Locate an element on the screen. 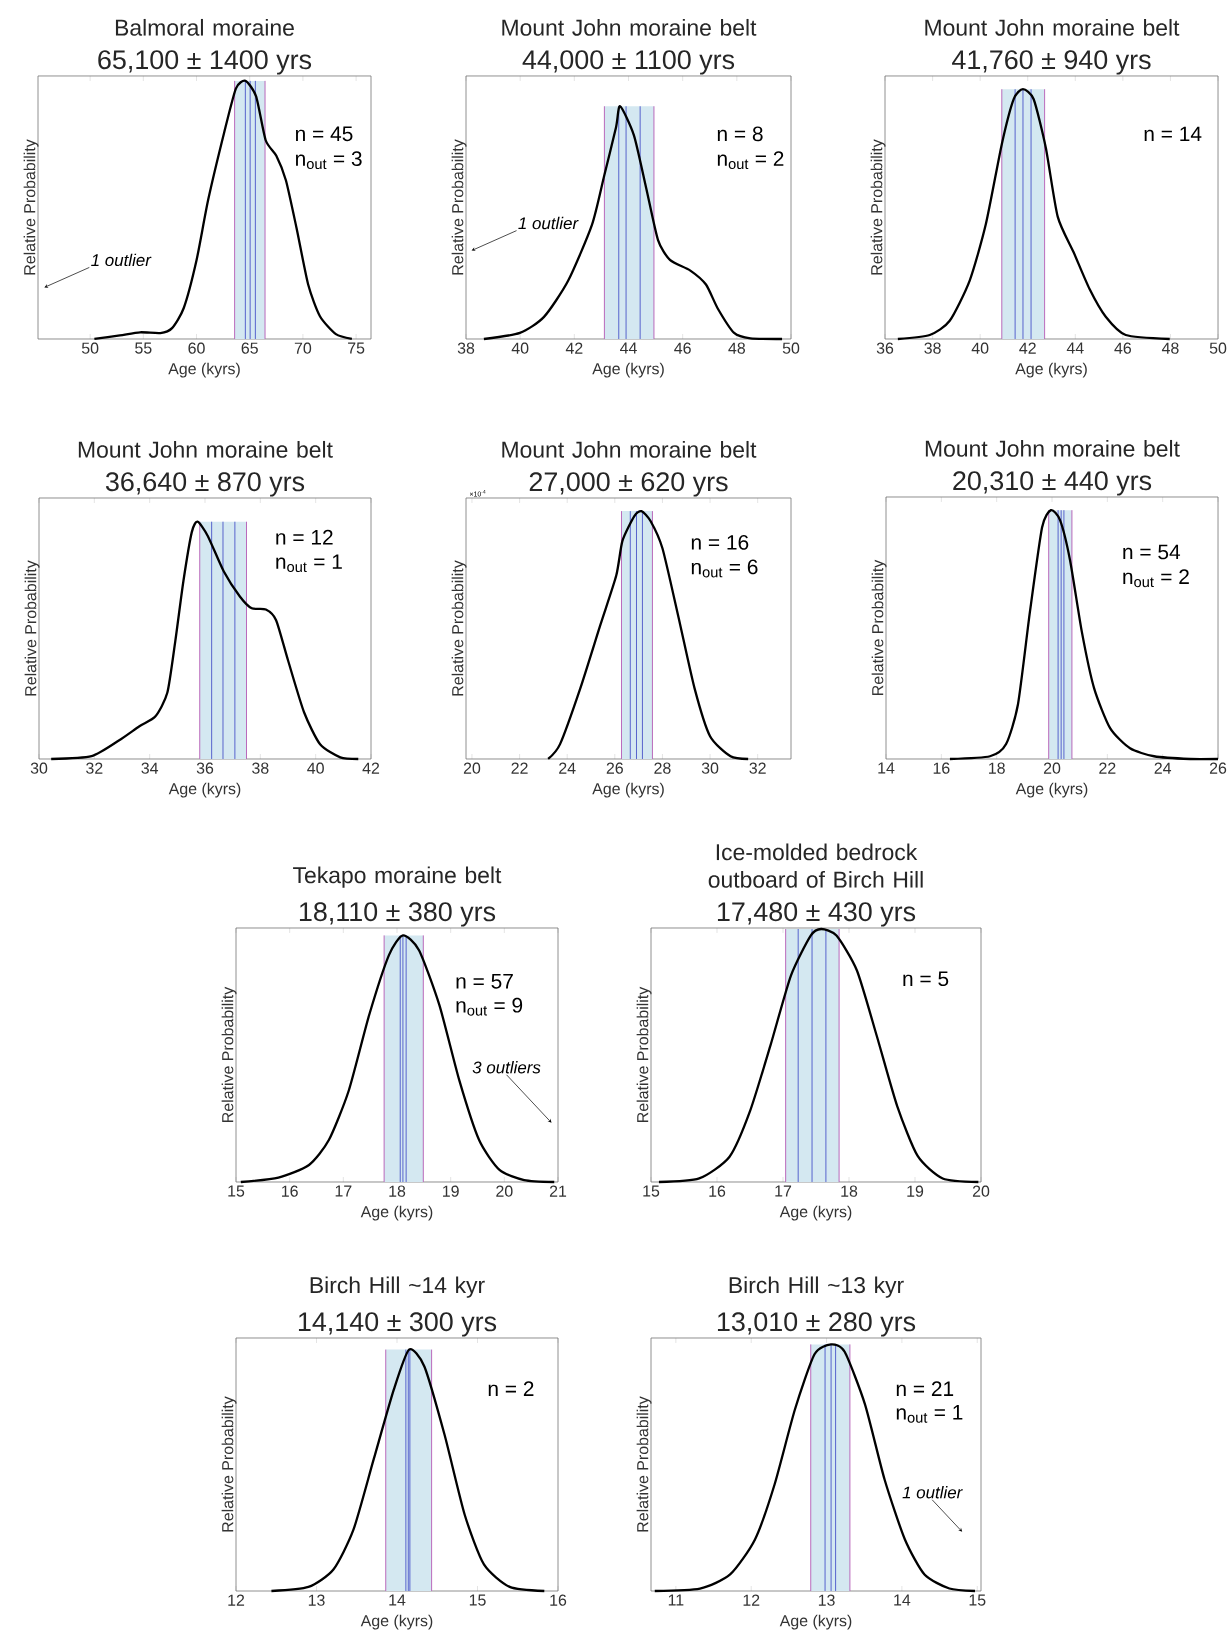  annotation: n = 21 is located at coordinates (925, 1388).